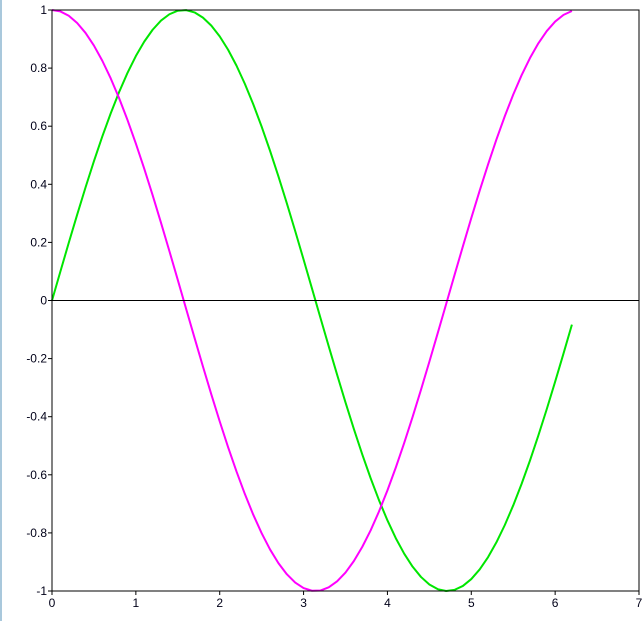 This screenshot has height=621, width=644. What do you see at coordinates (36, 475) in the screenshot?
I see `y-tick-label: -0.6` at bounding box center [36, 475].